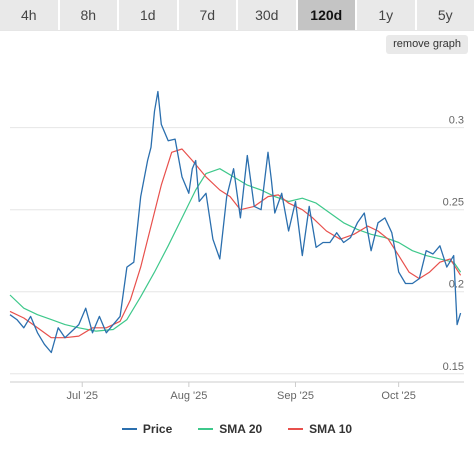  Describe the element at coordinates (30, 15) in the screenshot. I see `tab-4h: 4h` at that location.